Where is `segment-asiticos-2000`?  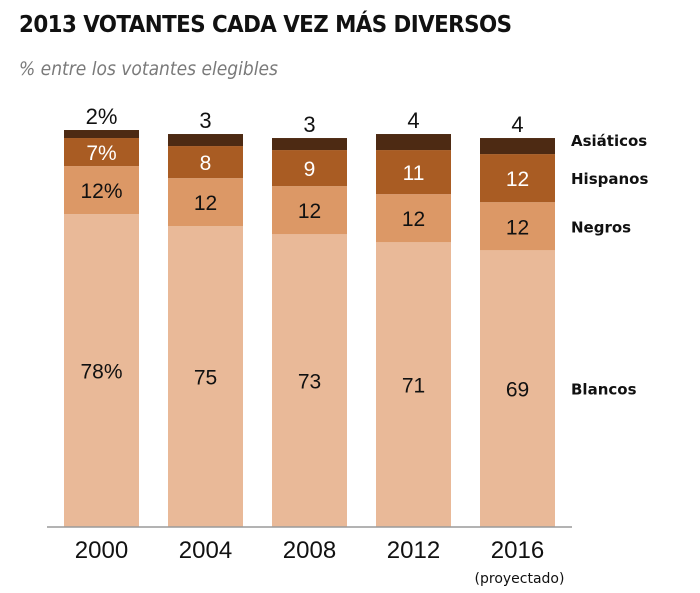 segment-asiticos-2000 is located at coordinates (101, 134).